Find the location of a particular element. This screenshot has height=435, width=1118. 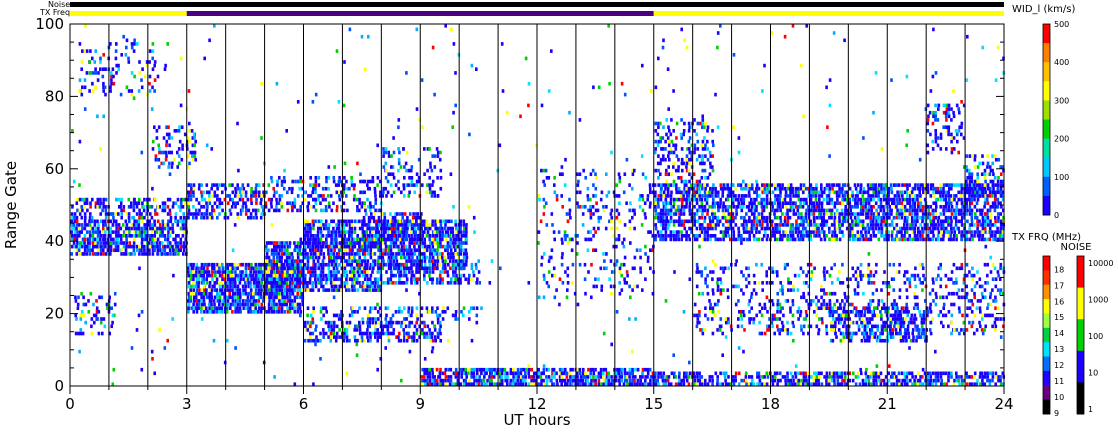

data-cell-2064 is located at coordinates (210, 214).